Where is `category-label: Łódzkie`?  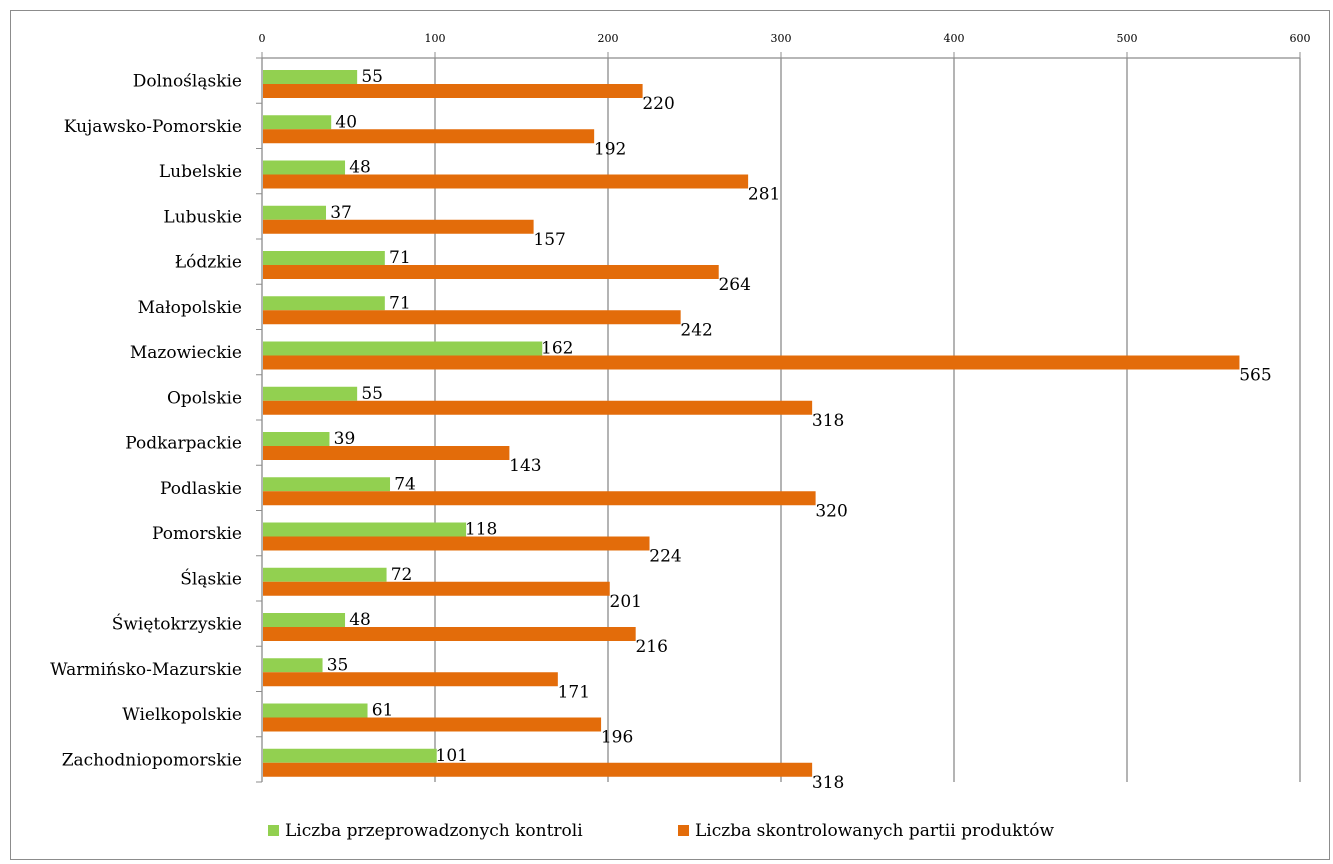 category-label: Łódzkie is located at coordinates (208, 263).